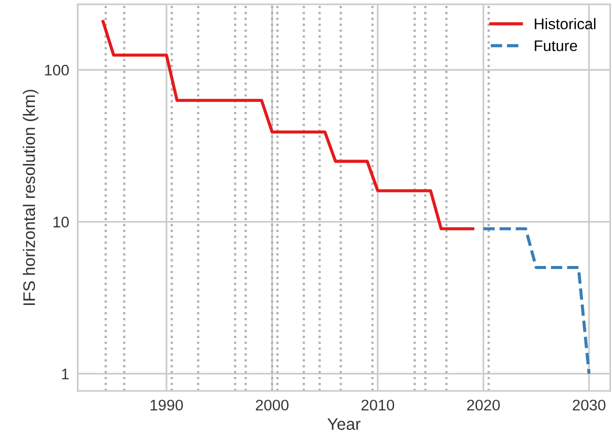 Image resolution: width=612 pixels, height=432 pixels. I want to click on y-tick-label: 10, so click(61, 222).